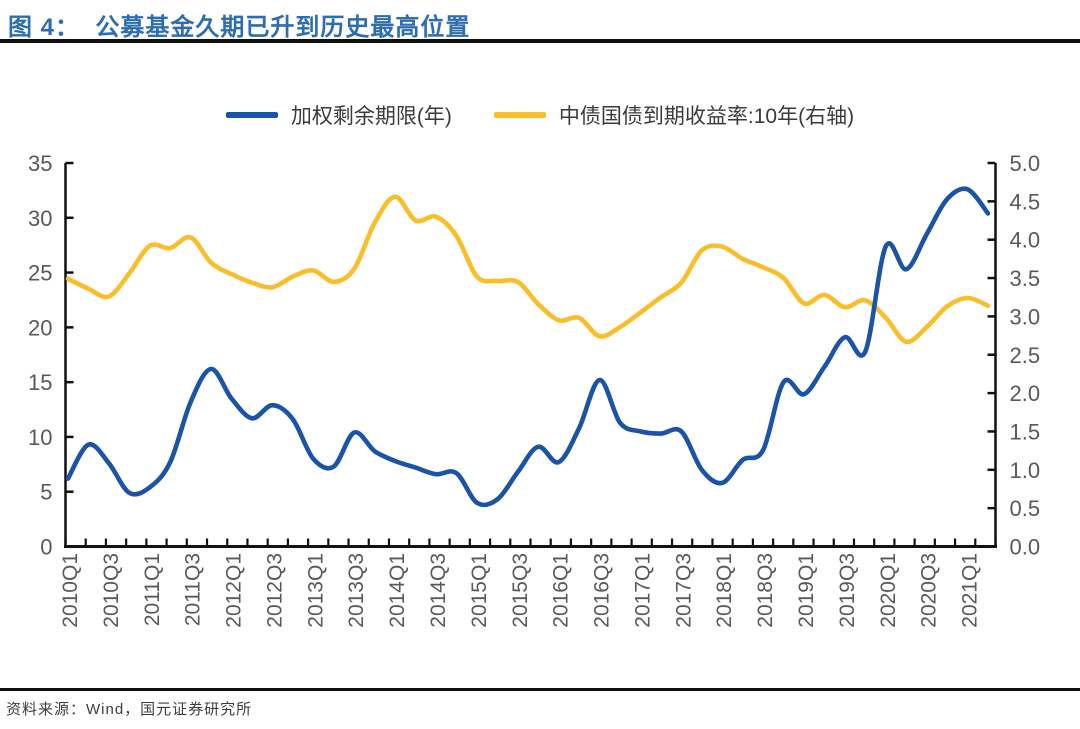 The height and width of the screenshot is (729, 1080). What do you see at coordinates (251, 115) in the screenshot?
I see `legend-swatch-duration-icon` at bounding box center [251, 115].